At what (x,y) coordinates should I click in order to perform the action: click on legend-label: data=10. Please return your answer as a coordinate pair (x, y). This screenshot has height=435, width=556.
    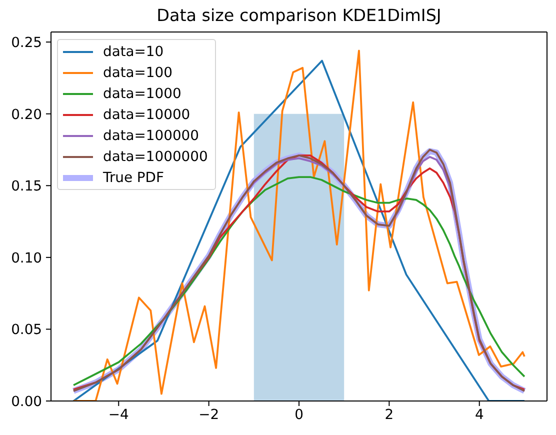
    Looking at the image, I should click on (133, 52).